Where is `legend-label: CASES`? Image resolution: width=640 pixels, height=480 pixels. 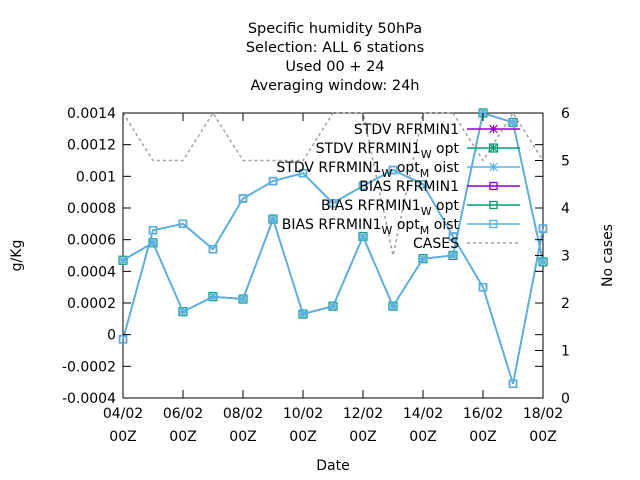 legend-label: CASES is located at coordinates (436, 244).